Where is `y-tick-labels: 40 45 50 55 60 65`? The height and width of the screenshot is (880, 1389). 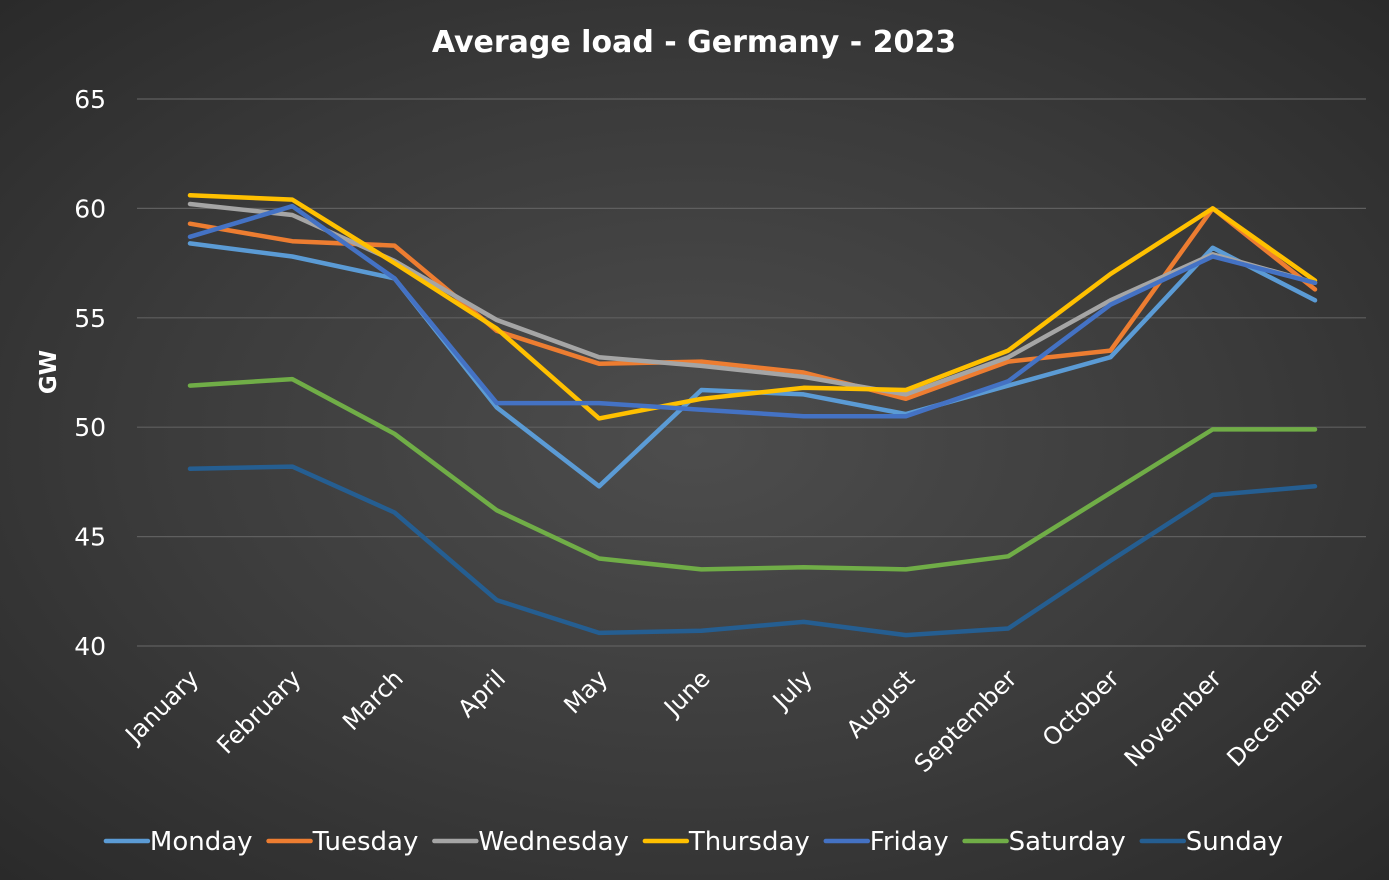 y-tick-labels: 40 45 50 55 60 65 is located at coordinates (90, 373).